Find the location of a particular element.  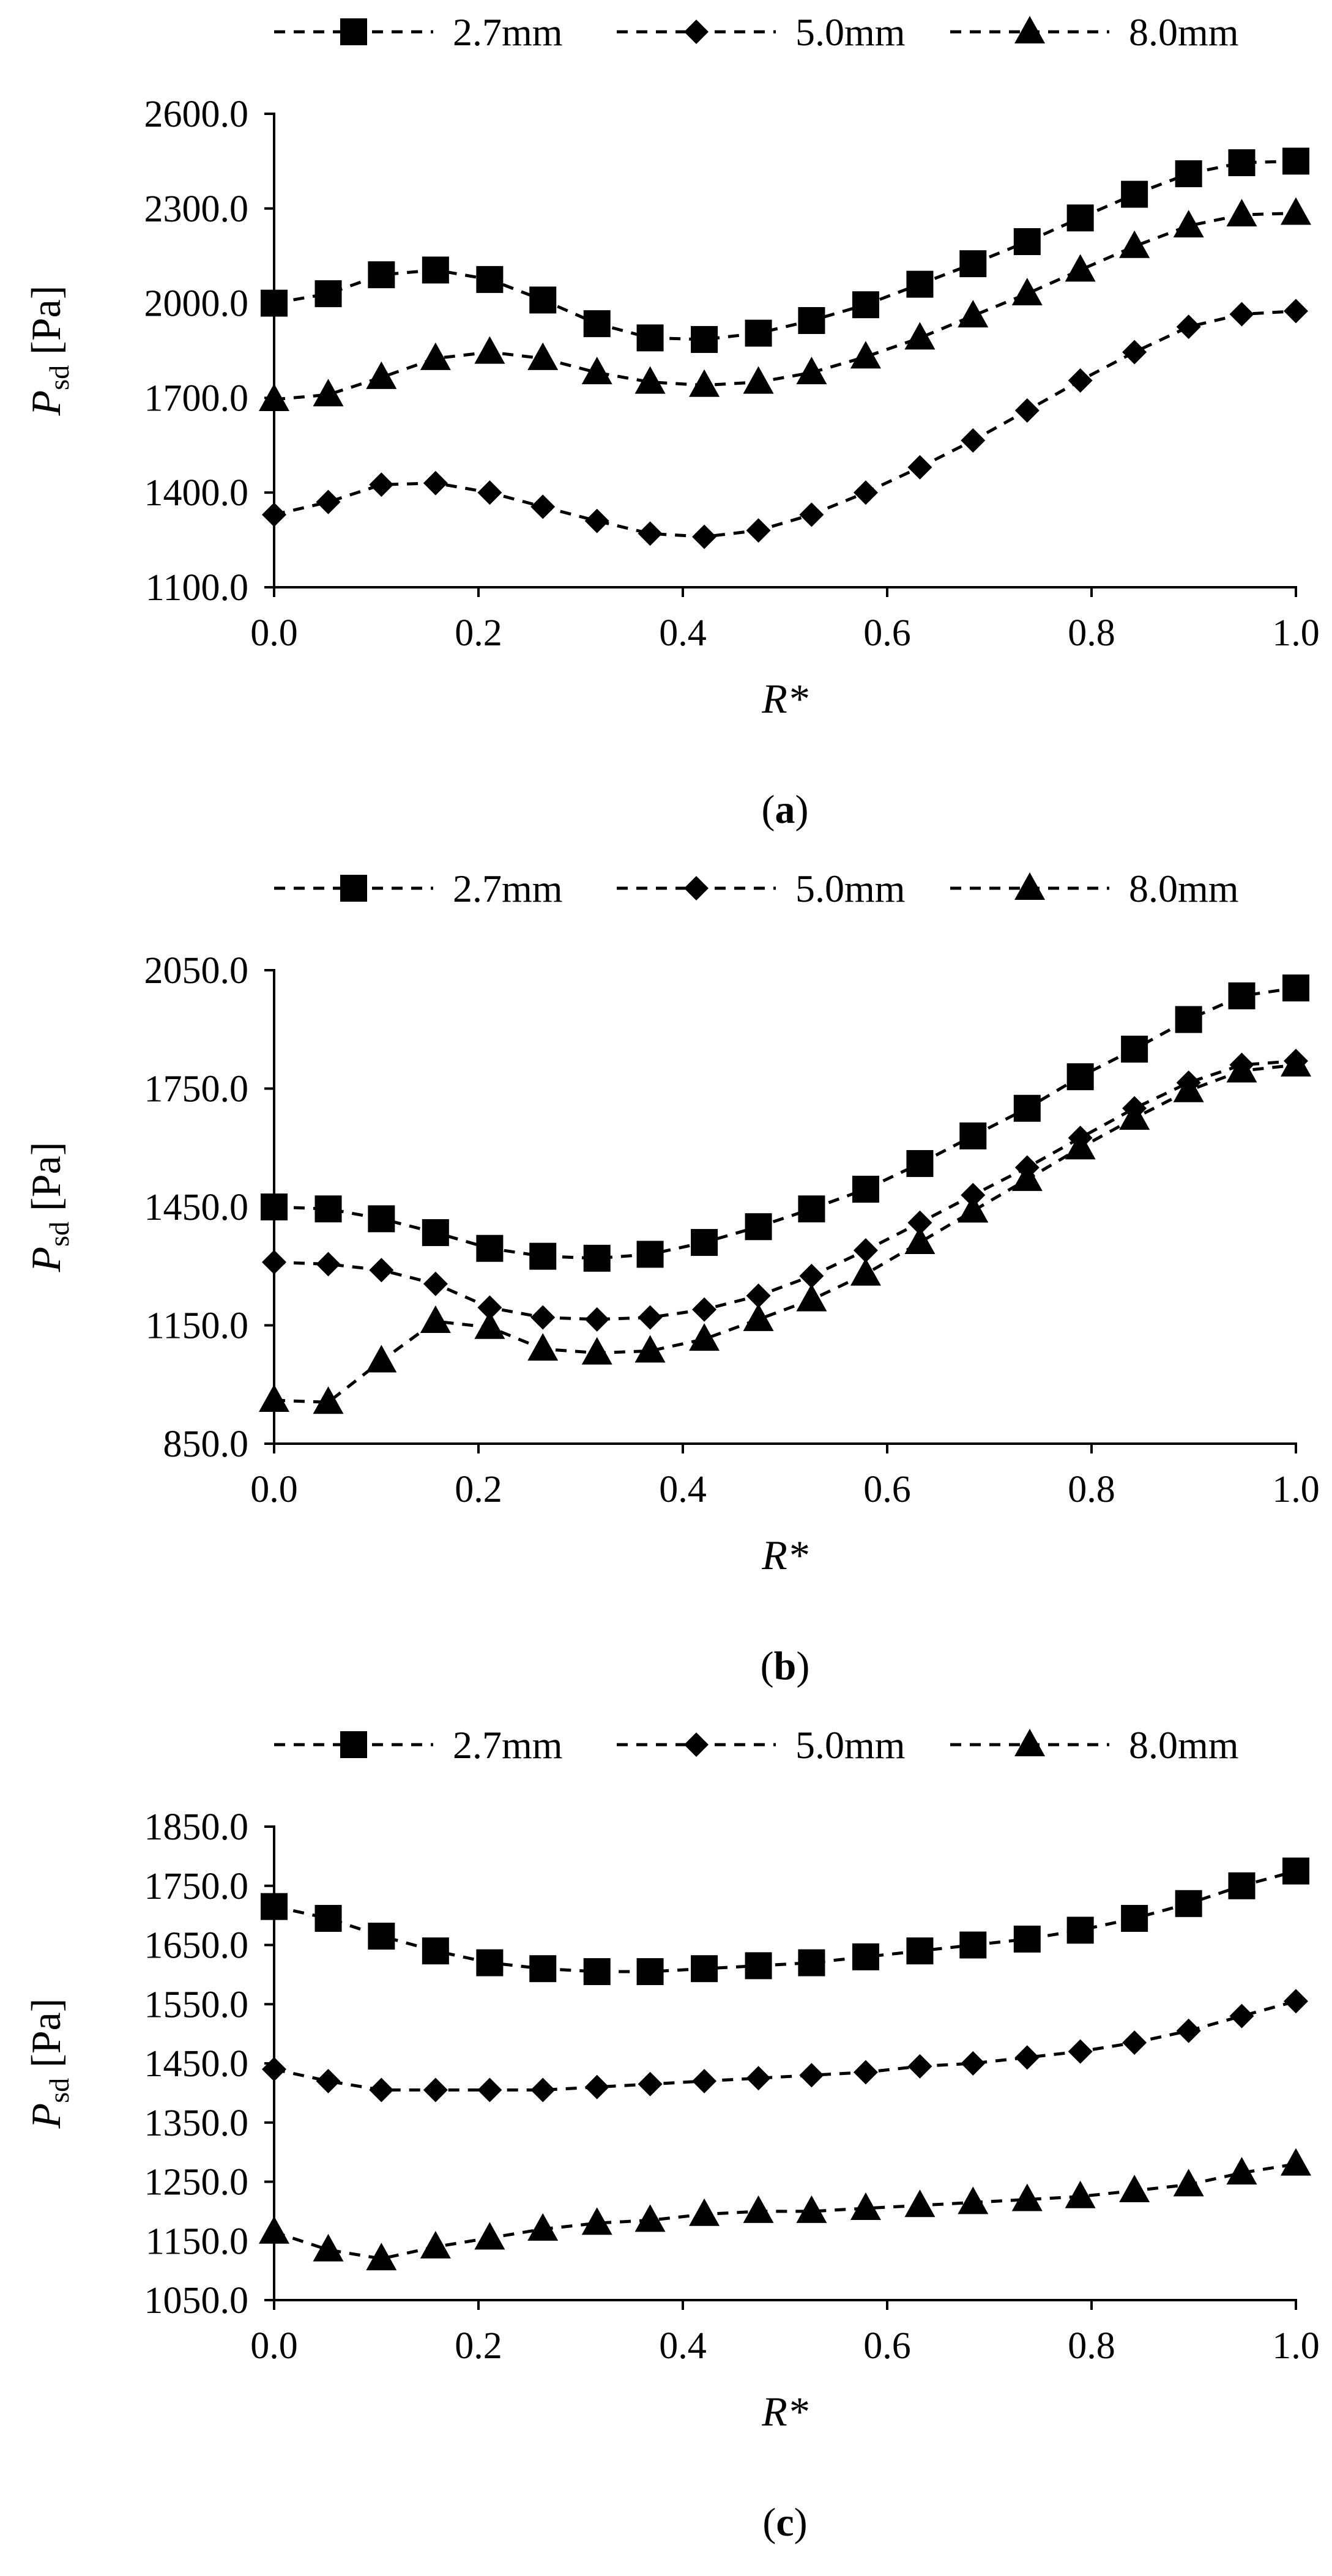

y-tick-label: 1850.0 is located at coordinates (196, 1827).